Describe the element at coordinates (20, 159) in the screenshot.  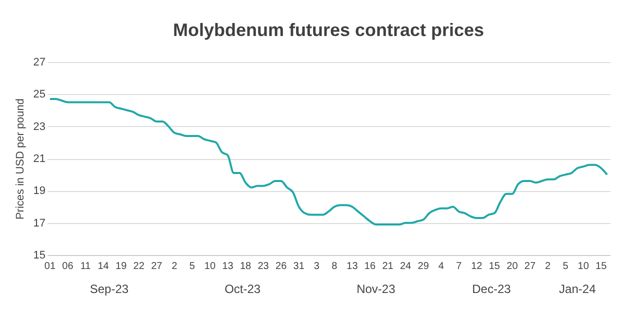
I see `y-axis-title: Prices in USD per pound` at that location.